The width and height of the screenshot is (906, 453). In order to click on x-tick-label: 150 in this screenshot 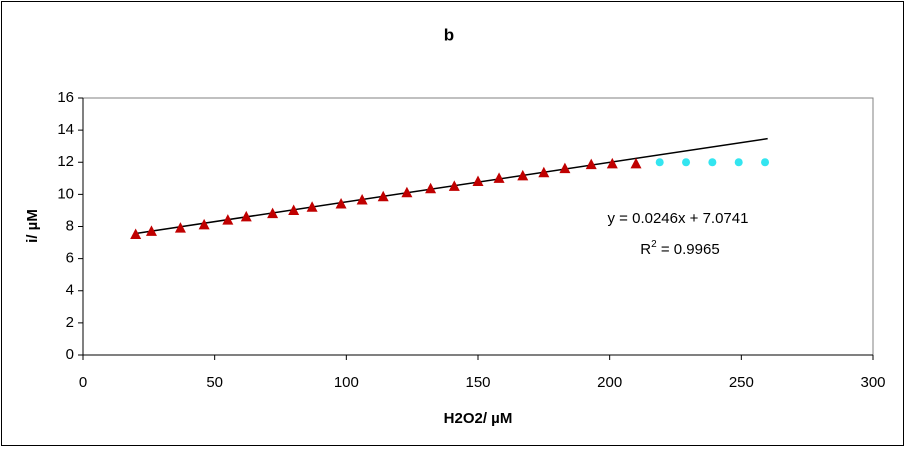, I will do `click(477, 382)`.